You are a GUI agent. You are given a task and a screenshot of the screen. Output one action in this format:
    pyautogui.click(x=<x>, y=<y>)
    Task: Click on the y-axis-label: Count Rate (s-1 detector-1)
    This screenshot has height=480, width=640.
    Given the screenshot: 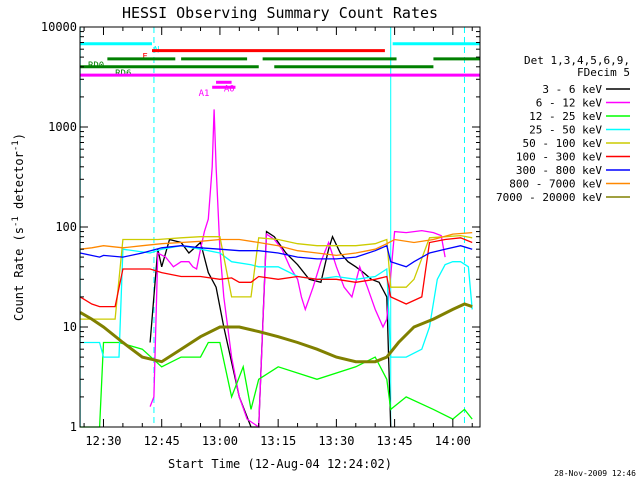 What is the action you would take?
    pyautogui.click(x=18, y=227)
    